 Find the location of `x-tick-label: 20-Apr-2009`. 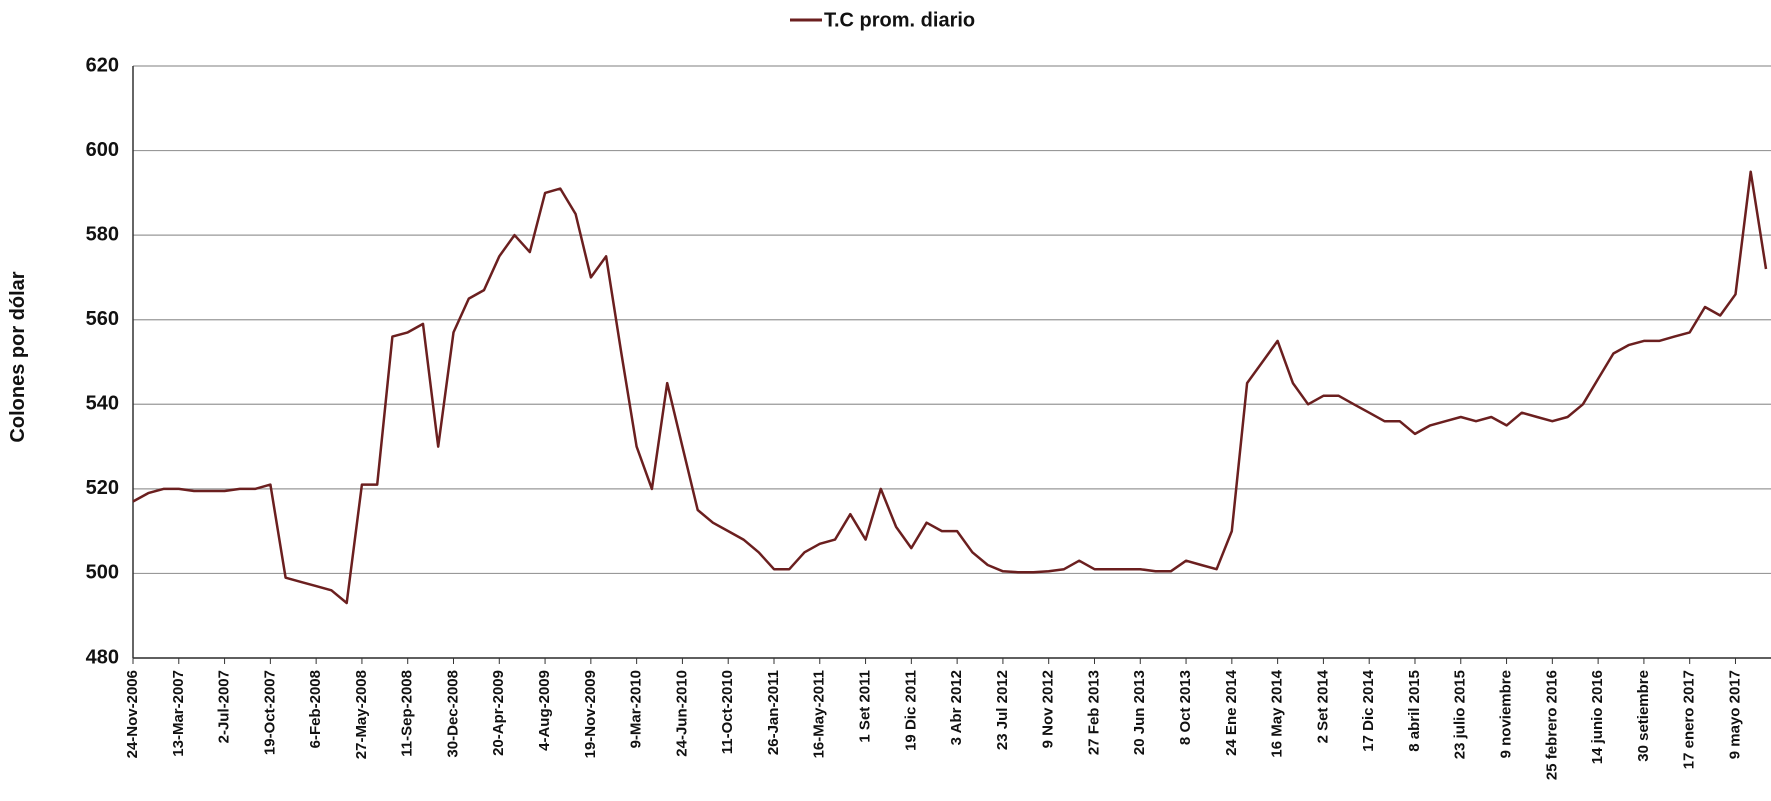

x-tick-label: 20-Apr-2009 is located at coordinates (498, 713).